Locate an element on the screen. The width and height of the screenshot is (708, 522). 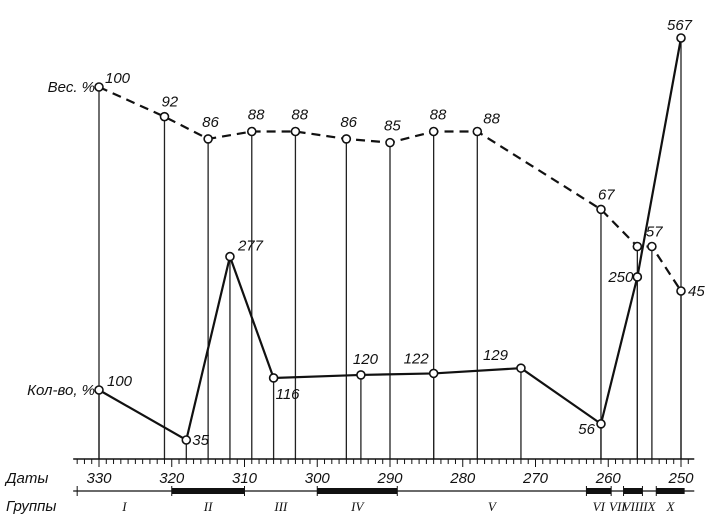
quantity-data-label: 277 is located at coordinates (250, 246).